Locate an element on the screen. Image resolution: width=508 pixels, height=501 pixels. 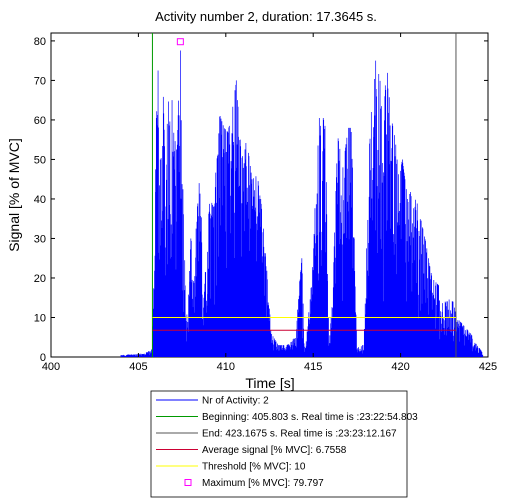
legend-box is located at coordinates (279, 444).